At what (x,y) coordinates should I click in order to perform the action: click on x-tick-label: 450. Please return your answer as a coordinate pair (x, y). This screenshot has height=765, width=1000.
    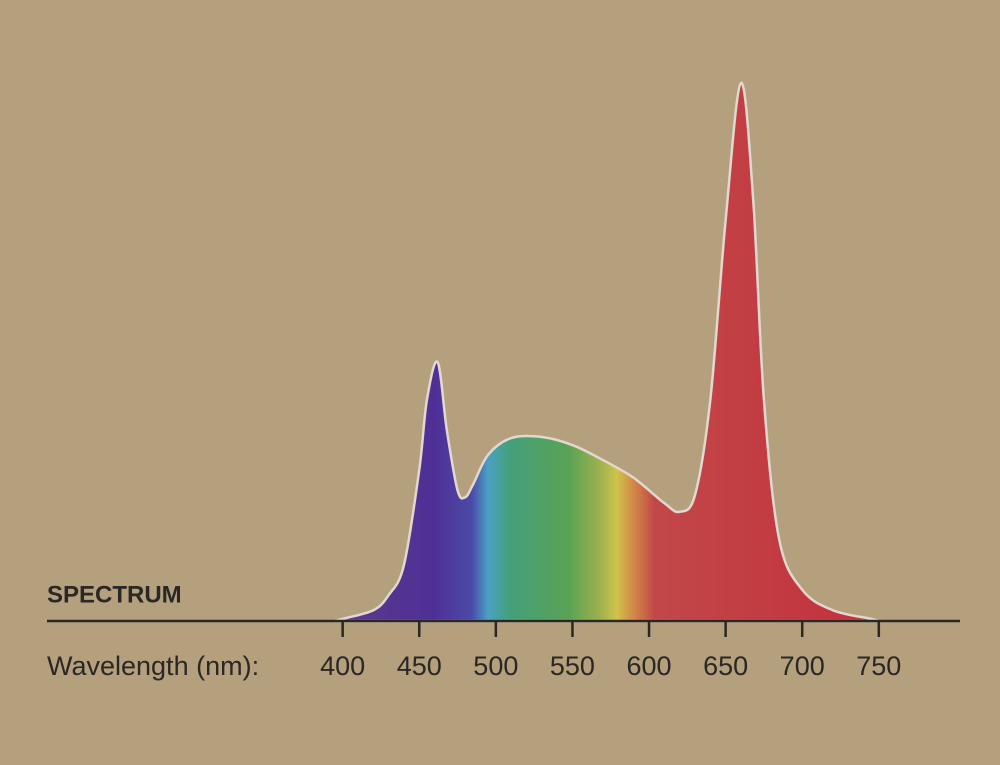
    Looking at the image, I should click on (419, 666).